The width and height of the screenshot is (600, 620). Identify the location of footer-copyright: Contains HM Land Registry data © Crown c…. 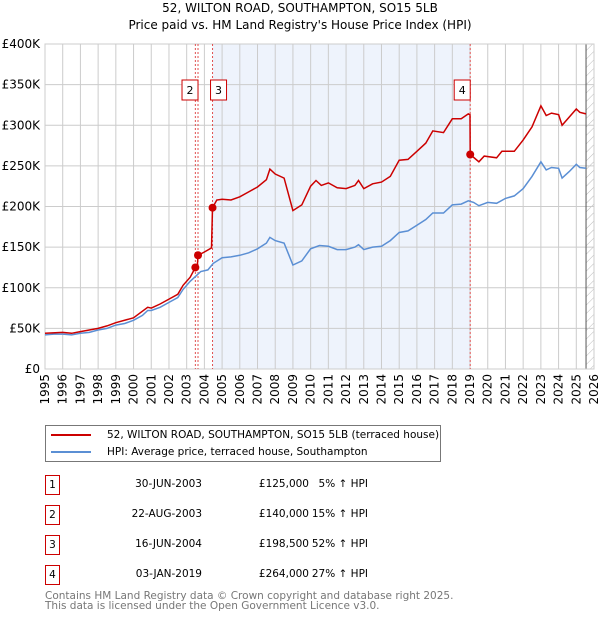
(249, 596).